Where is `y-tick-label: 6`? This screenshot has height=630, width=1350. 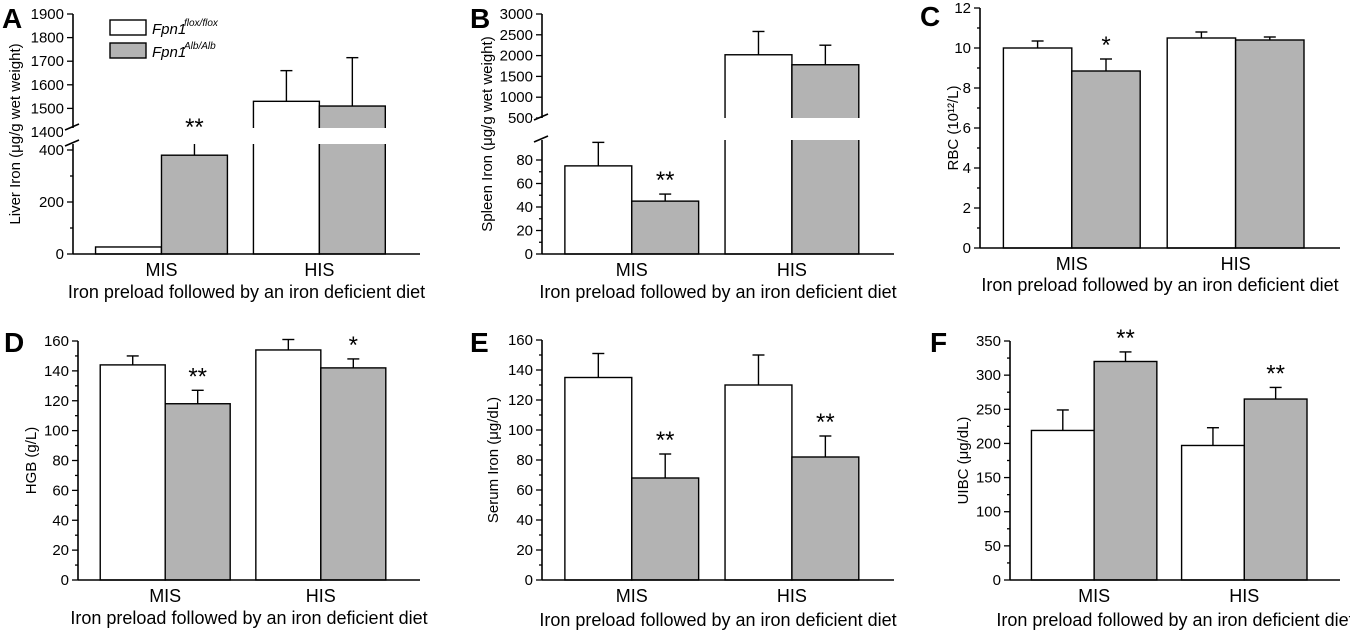
y-tick-label: 6 is located at coordinates (967, 128).